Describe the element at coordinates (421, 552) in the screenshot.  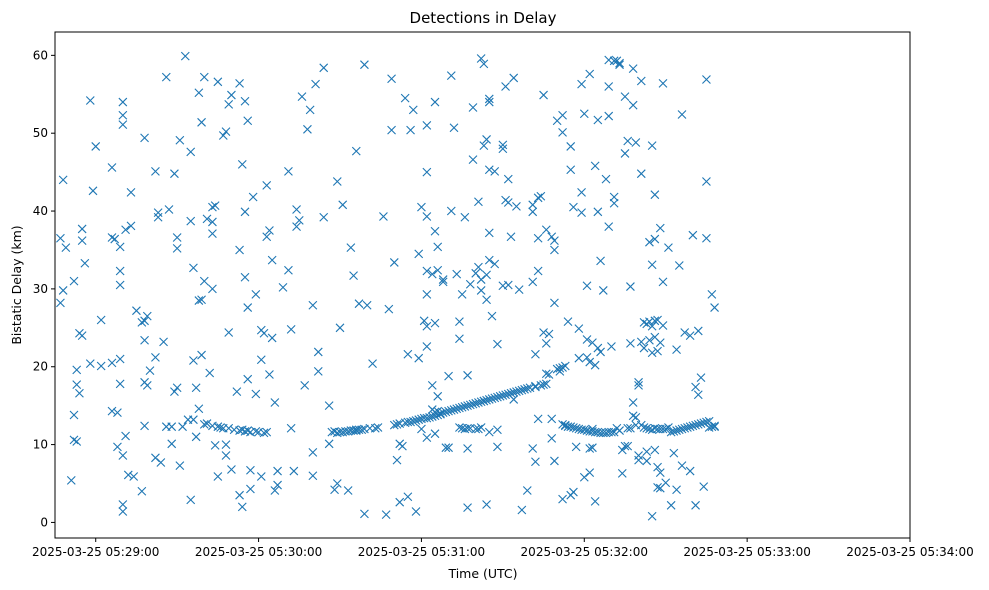
I see `x-tick-label: 2025-03-25 05:31:00` at that location.